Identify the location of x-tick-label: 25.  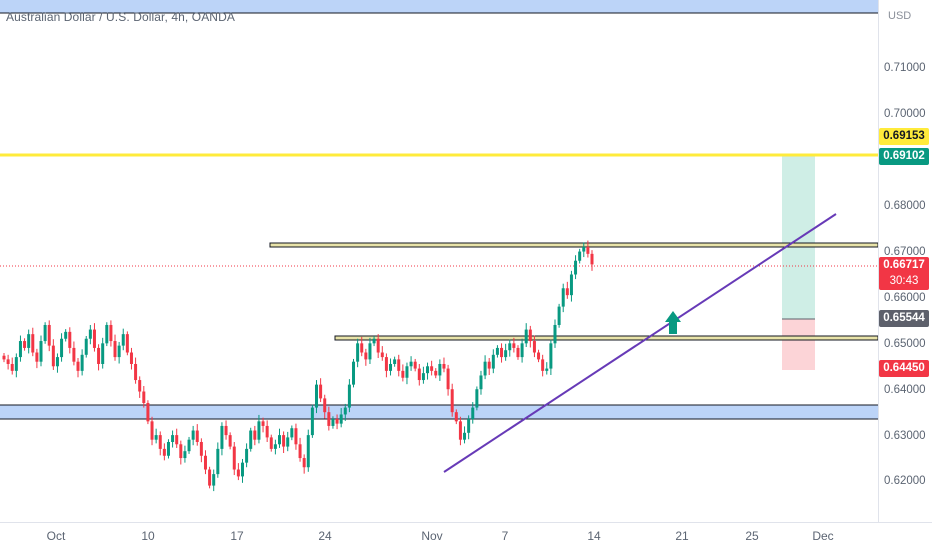
(752, 536).